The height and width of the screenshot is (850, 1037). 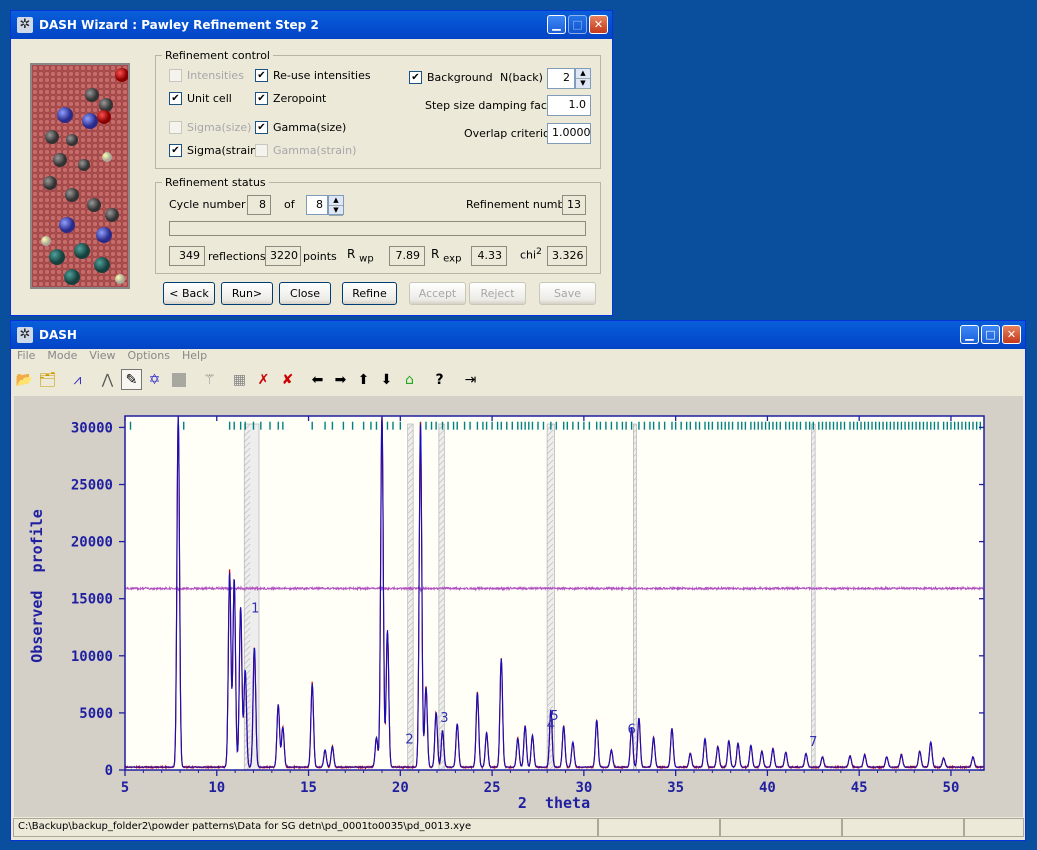 What do you see at coordinates (300, 127) in the screenshot?
I see `gamma-size-checkbox: ✔ Gamma(size)` at bounding box center [300, 127].